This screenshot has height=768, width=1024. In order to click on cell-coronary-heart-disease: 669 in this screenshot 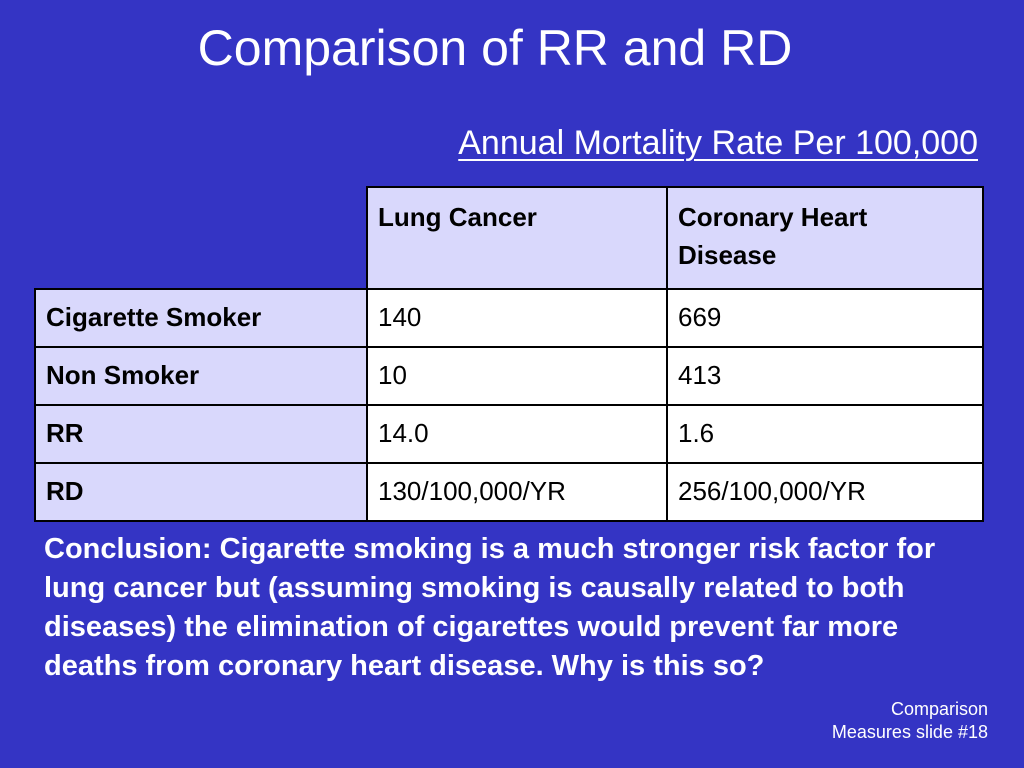, I will do `click(825, 318)`.